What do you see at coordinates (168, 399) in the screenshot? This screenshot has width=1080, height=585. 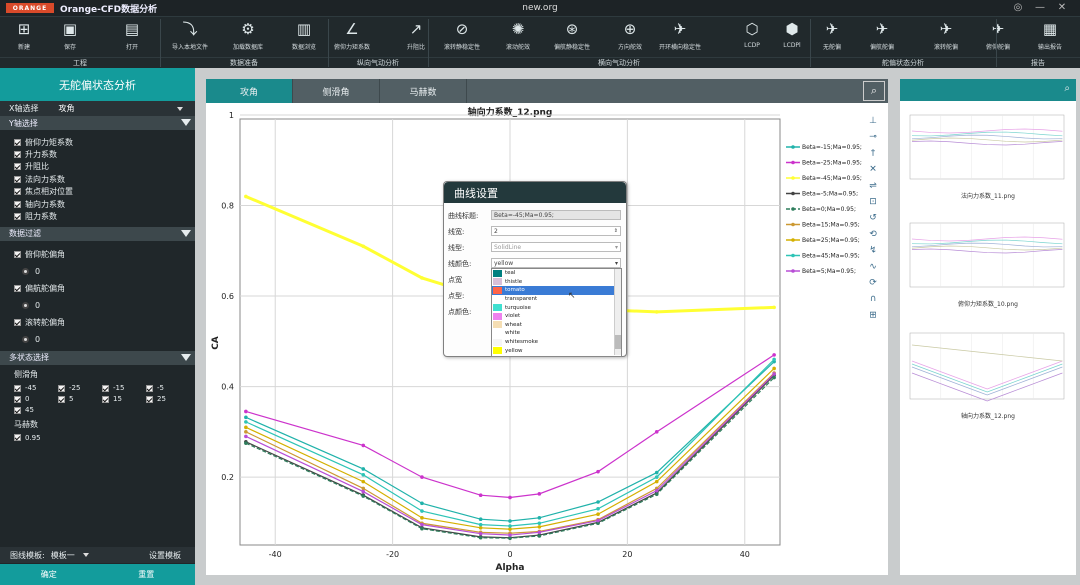 I see `beta-option: 25` at bounding box center [168, 399].